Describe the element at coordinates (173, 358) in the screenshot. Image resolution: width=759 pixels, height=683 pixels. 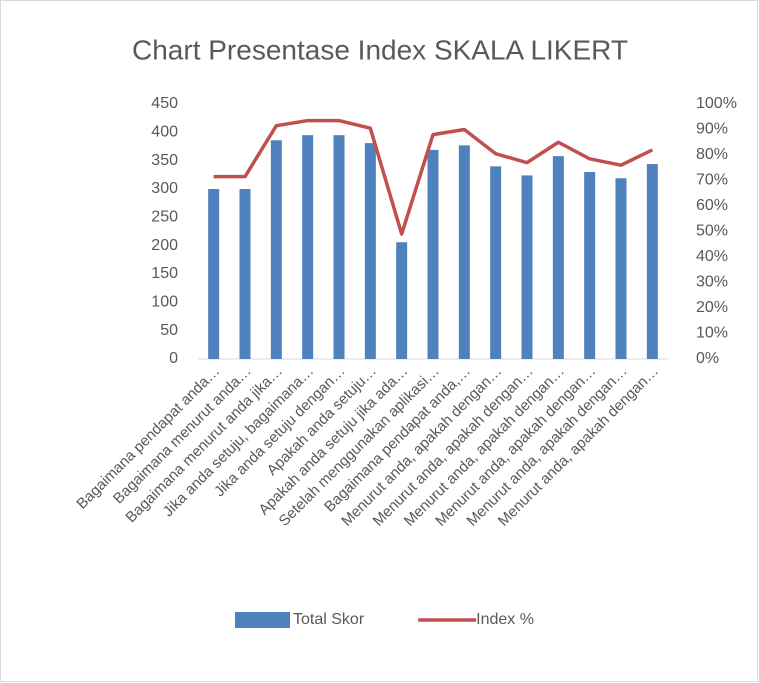
I see `y-tick-label: 0` at that location.